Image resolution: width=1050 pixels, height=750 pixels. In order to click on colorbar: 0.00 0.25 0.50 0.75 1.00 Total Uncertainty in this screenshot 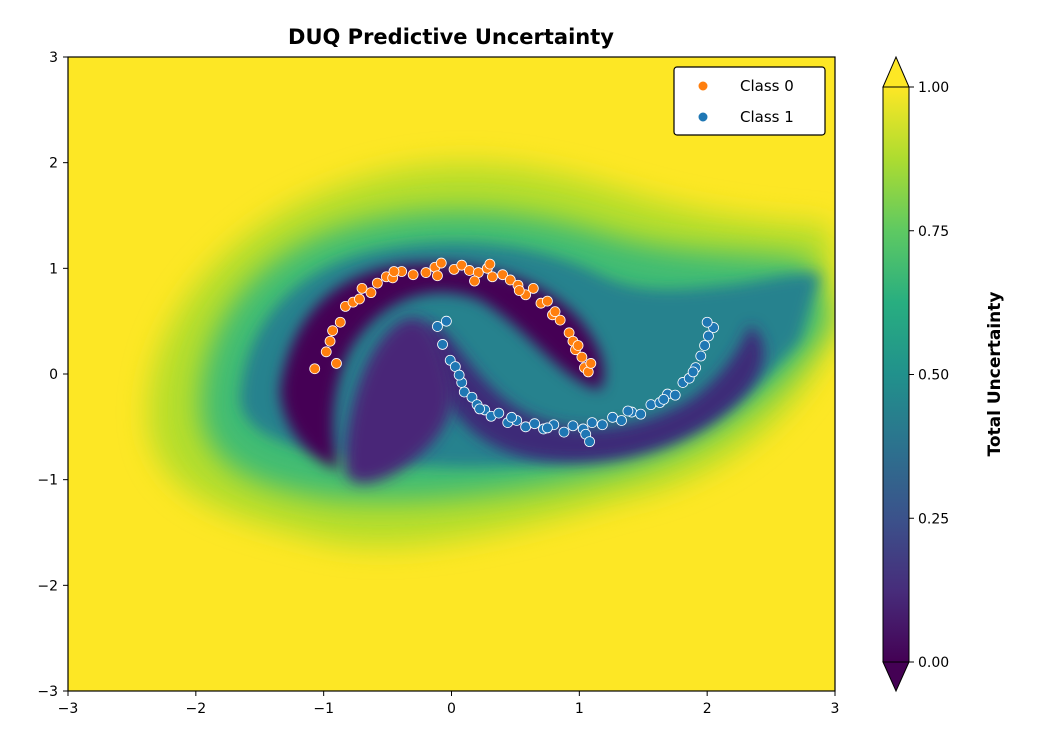, I will do `click(943, 374)`.